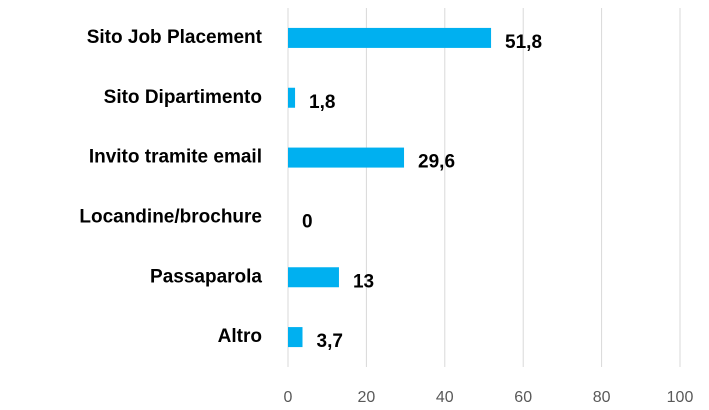 The height and width of the screenshot is (410, 709). Describe the element at coordinates (523, 42) in the screenshot. I see `value-label: 51,8` at that location.